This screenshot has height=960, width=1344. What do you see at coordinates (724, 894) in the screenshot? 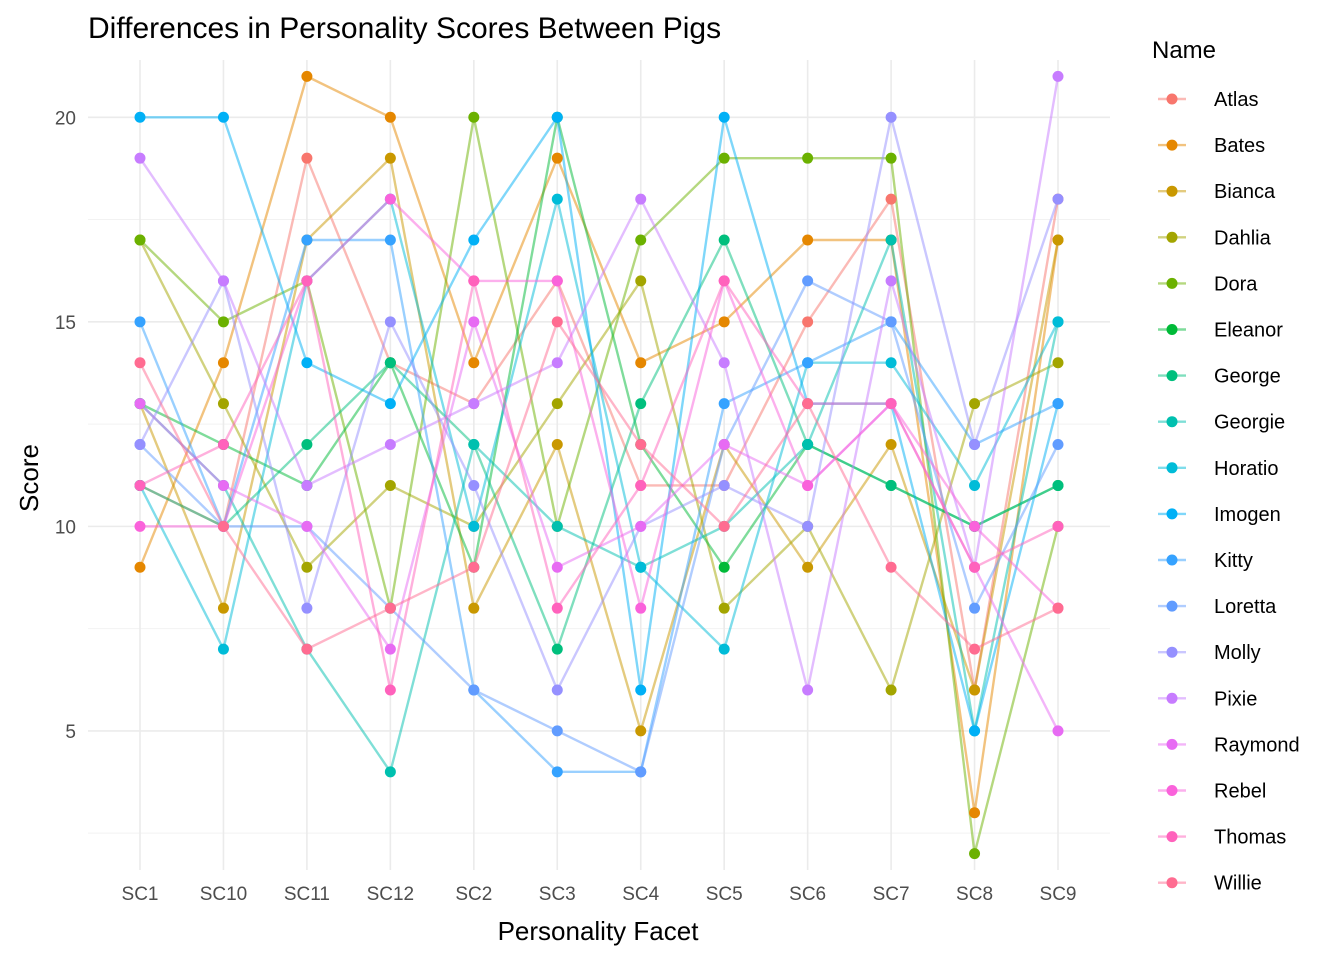
I see `x-tick-label: SC5` at bounding box center [724, 894].